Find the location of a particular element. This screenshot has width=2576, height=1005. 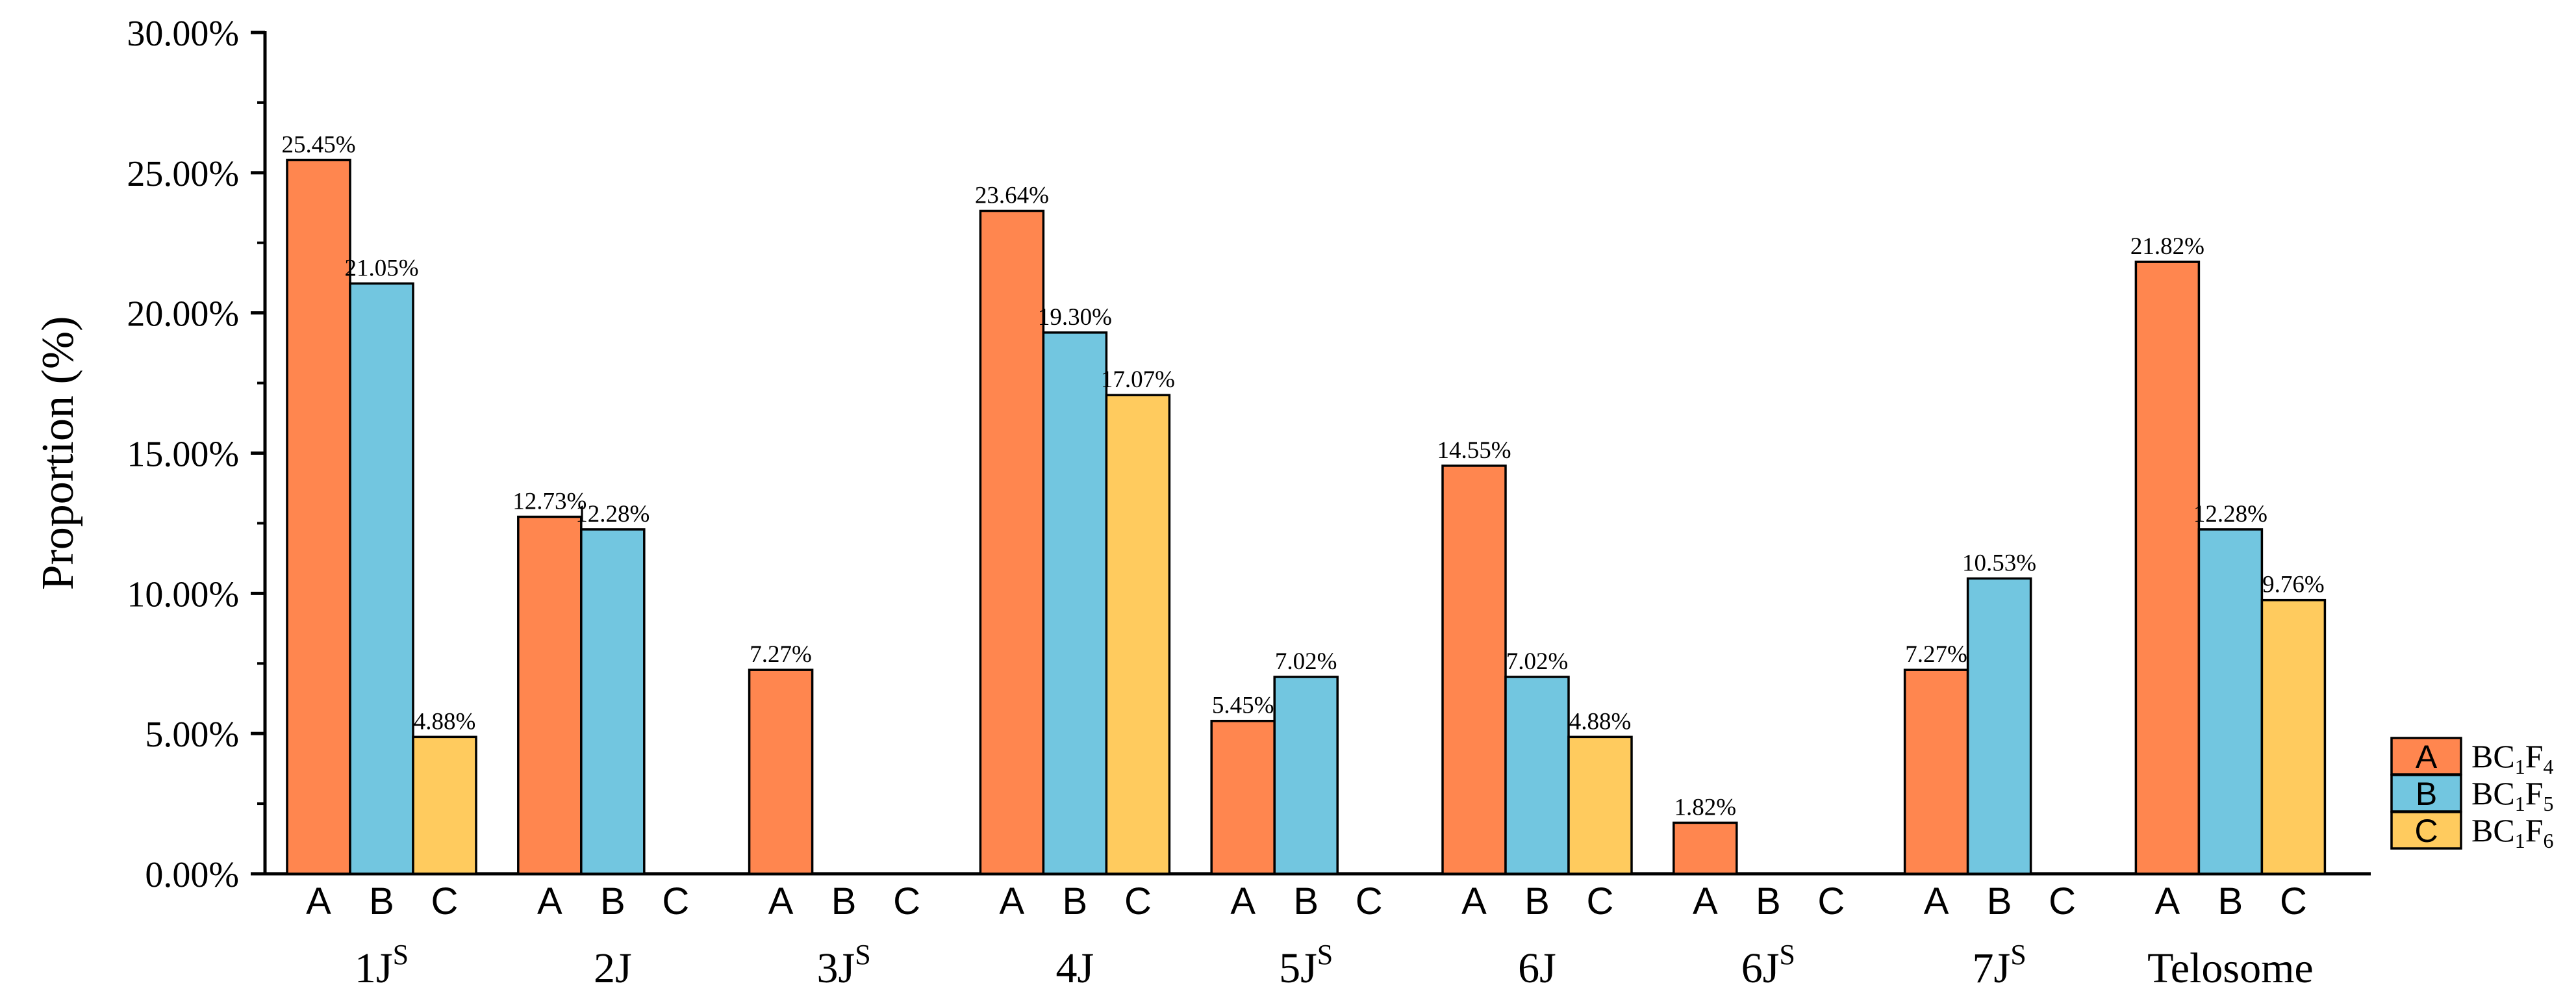

legend-swatch-letter: A is located at coordinates (2427, 757).